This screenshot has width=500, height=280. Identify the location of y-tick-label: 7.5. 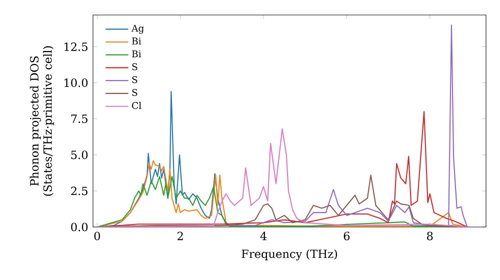
(79, 119).